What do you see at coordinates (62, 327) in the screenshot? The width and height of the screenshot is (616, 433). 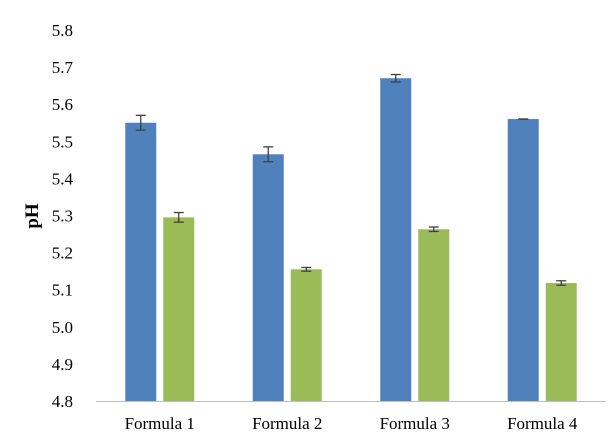 I see `y-tick-label: 5.0` at bounding box center [62, 327].